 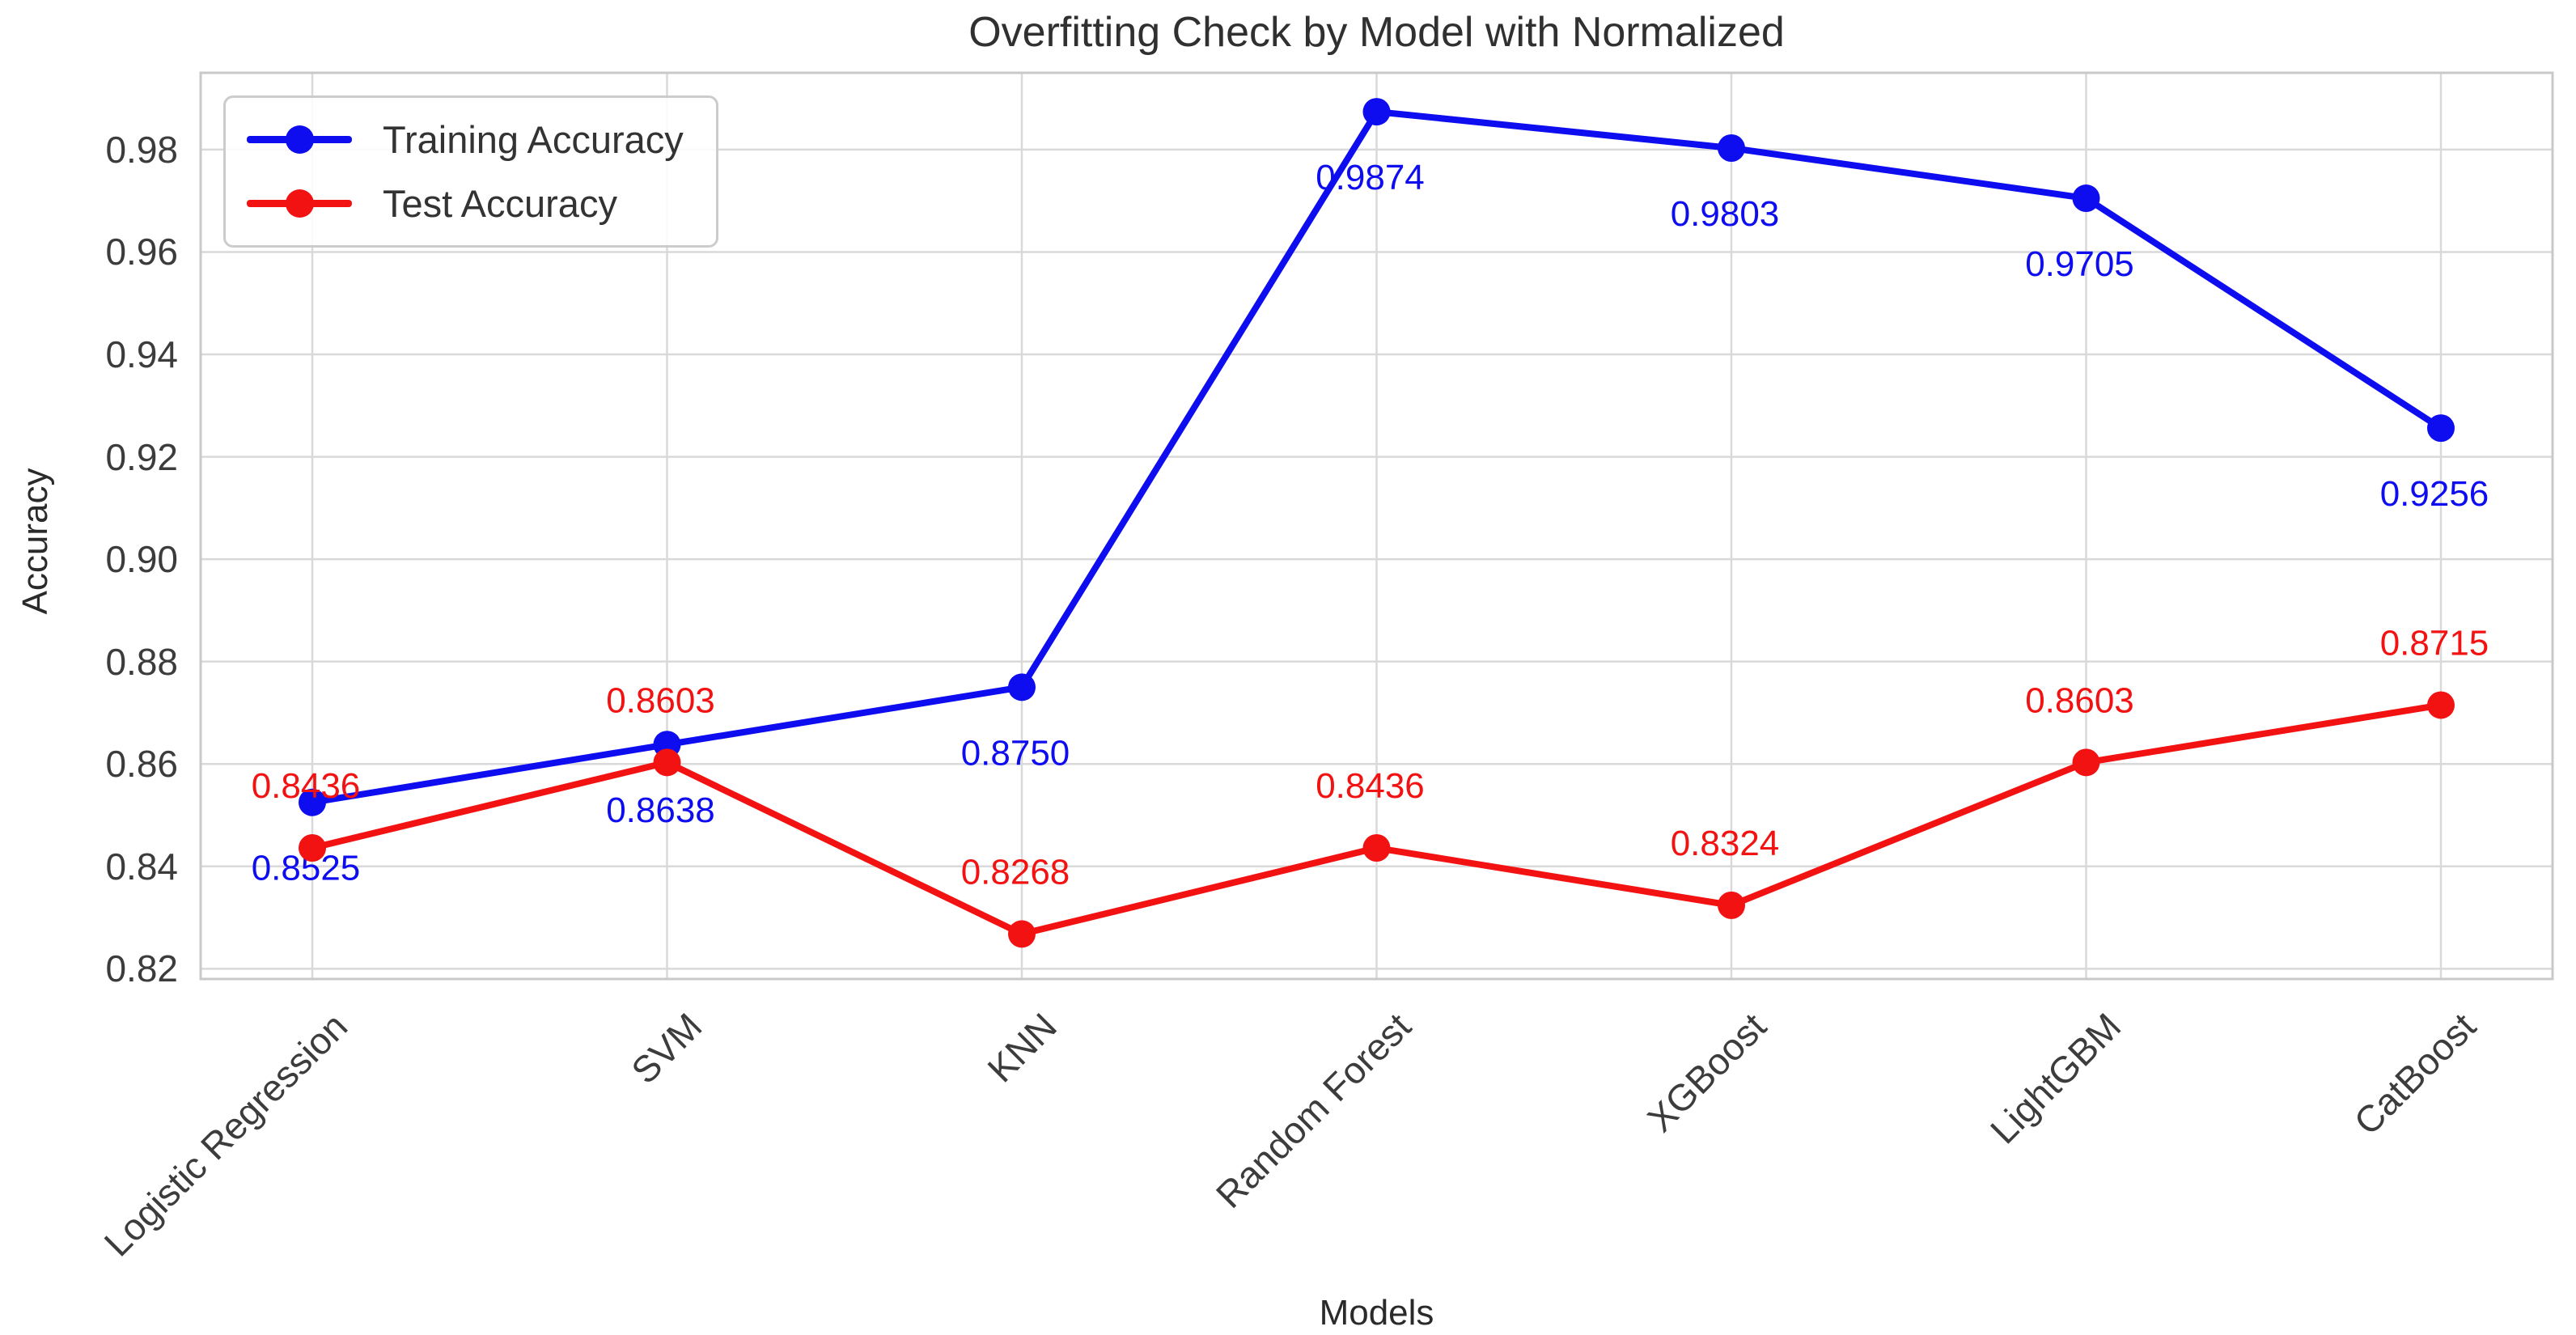 What do you see at coordinates (470, 171) in the screenshot?
I see `legend: Training Accuracy Test Accuracy` at bounding box center [470, 171].